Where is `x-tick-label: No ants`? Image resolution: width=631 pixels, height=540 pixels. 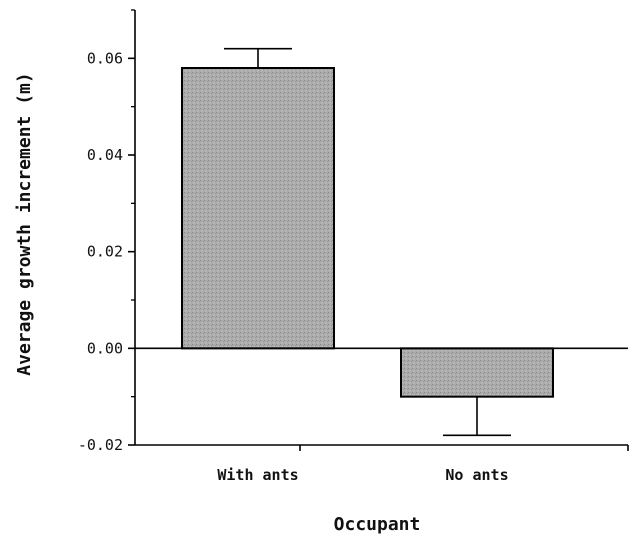 x-tick-label: No ants is located at coordinates (476, 475).